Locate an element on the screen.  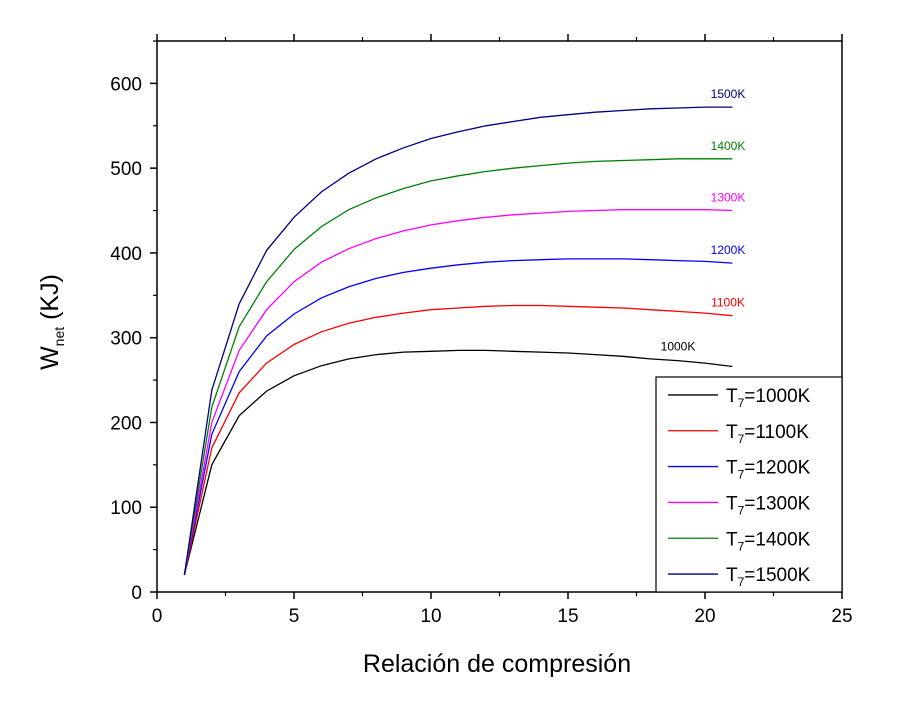
y-axis-label: Wnet (KJ) is located at coordinates (51, 322).